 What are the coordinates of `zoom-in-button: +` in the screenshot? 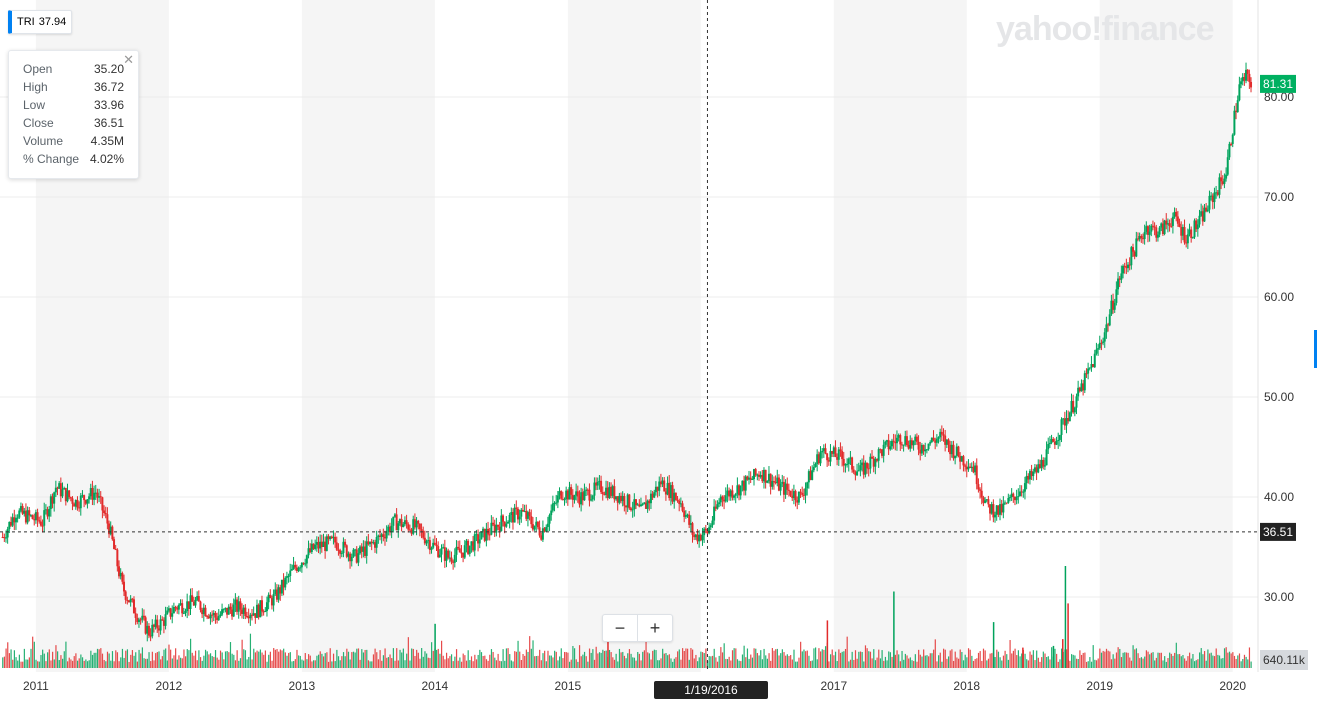 It's located at (654, 628).